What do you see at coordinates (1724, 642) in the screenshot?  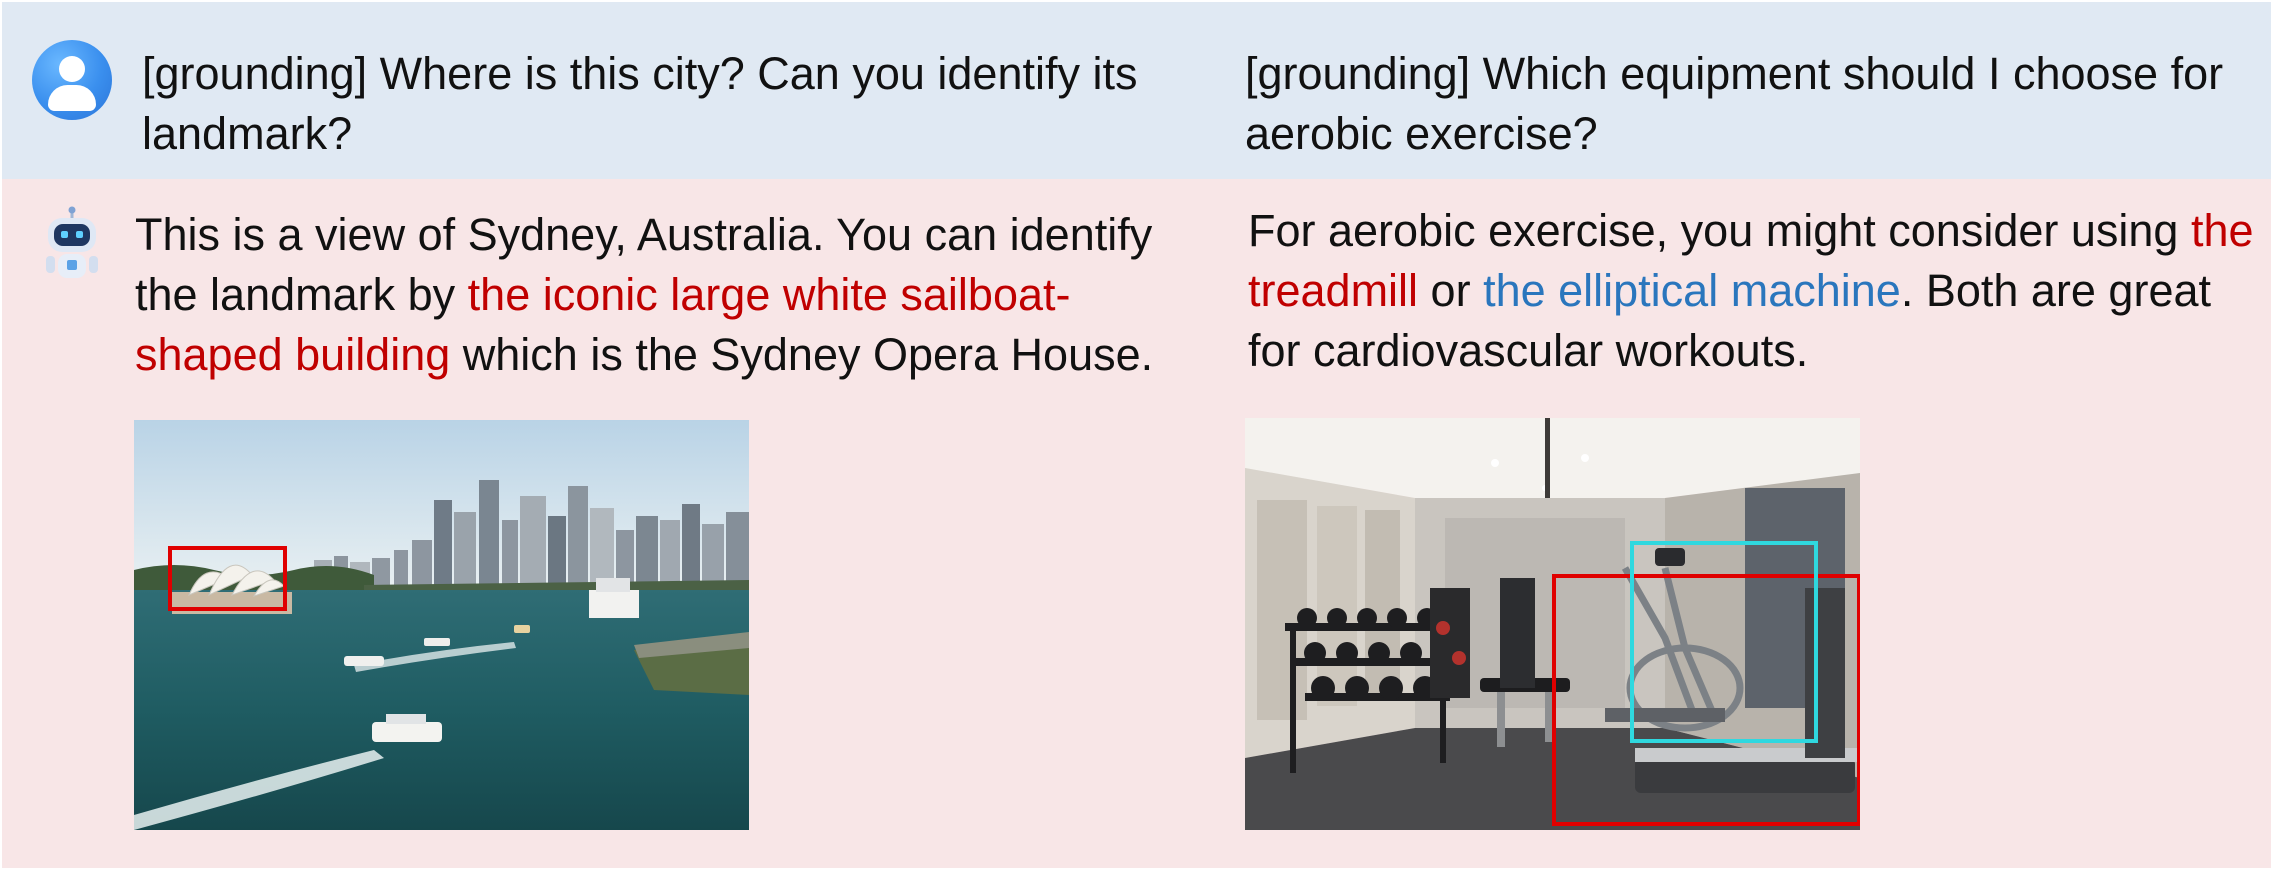 I see `elliptical-machine-bounding-box` at bounding box center [1724, 642].